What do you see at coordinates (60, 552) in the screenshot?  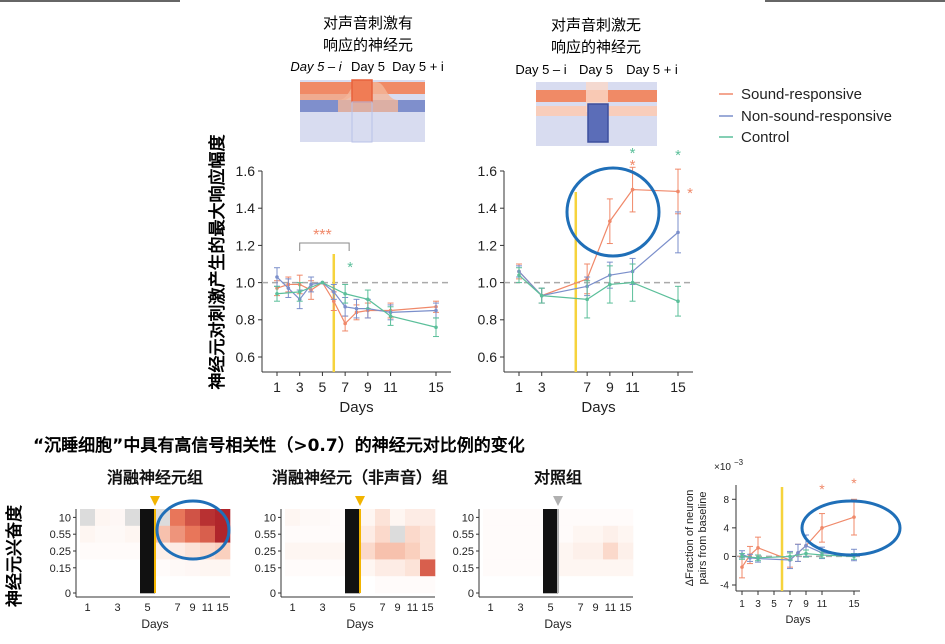 I see `heatmap-y-tick-label: 0.25` at bounding box center [60, 552].